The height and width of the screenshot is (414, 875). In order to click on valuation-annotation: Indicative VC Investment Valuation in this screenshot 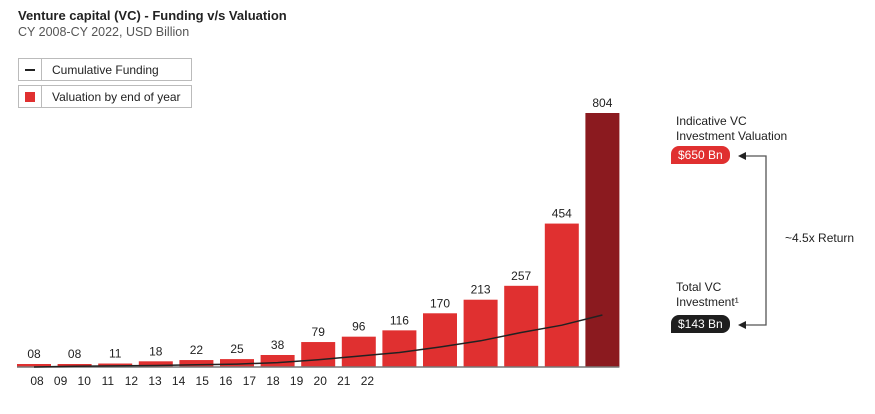, I will do `click(732, 128)`.